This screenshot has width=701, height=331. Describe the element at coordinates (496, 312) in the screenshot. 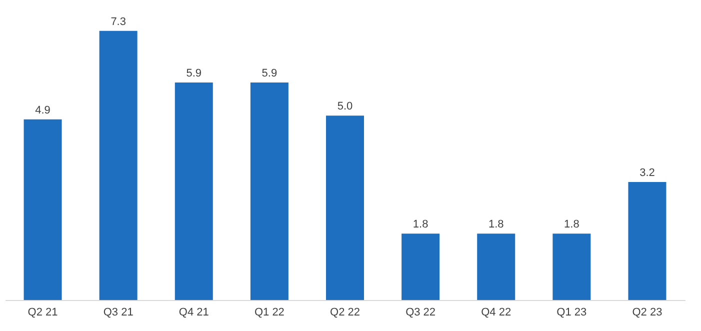

I see `x-tick-label: Q4 22` at that location.